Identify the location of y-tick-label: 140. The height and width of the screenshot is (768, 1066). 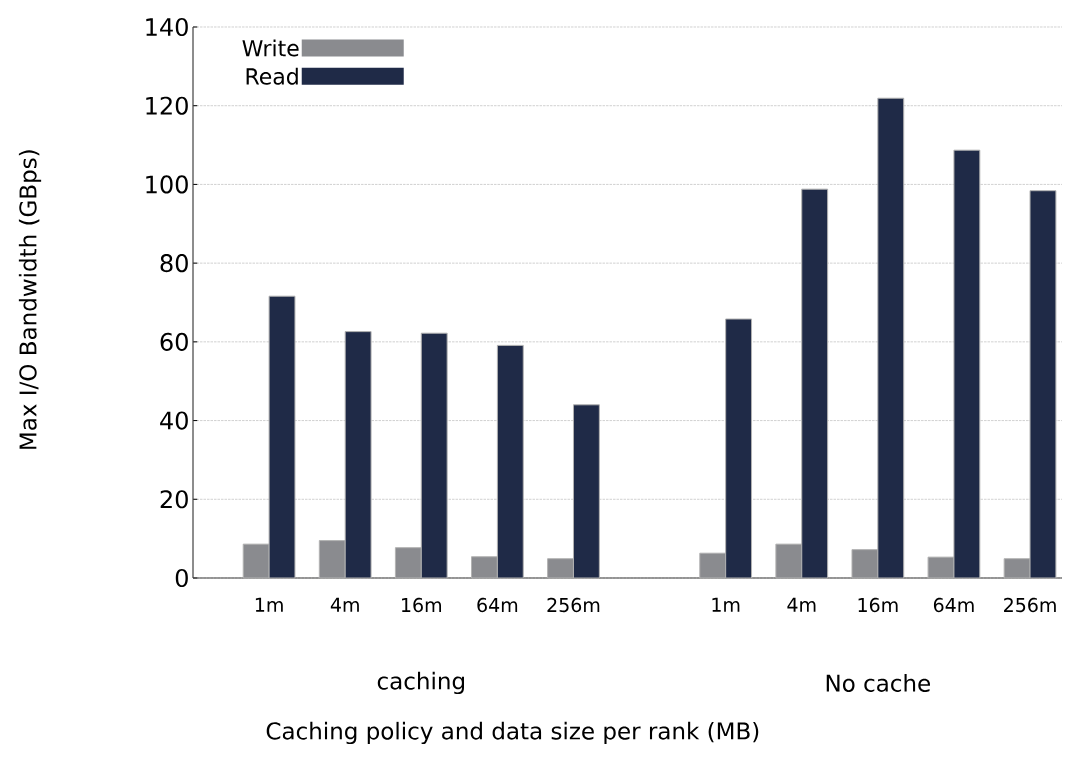
(167, 27).